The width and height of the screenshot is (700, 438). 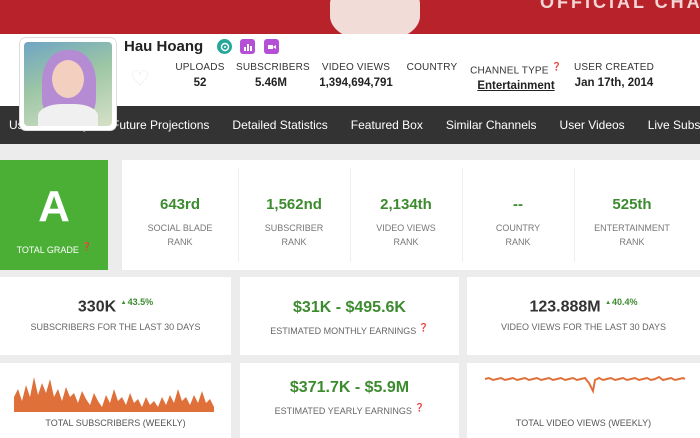 What do you see at coordinates (673, 125) in the screenshot?
I see `tab-live-subscribers: Live Subscriber` at bounding box center [673, 125].